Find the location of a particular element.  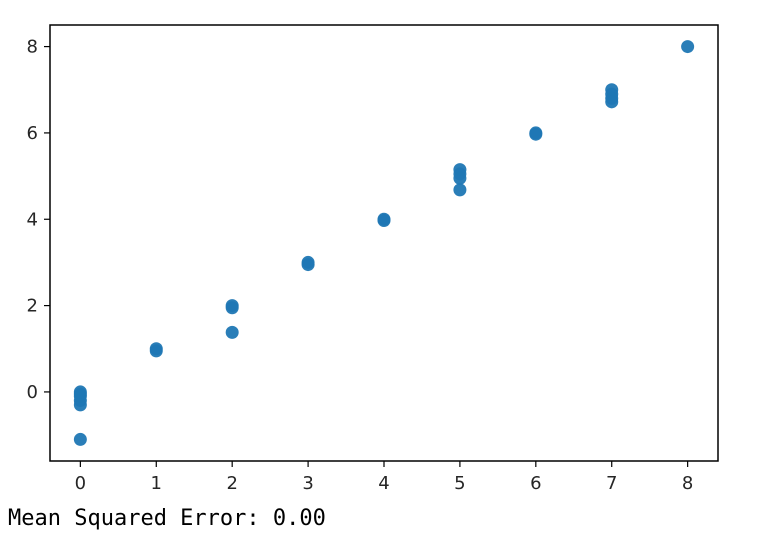

y-tick-label: 8 is located at coordinates (32, 47).